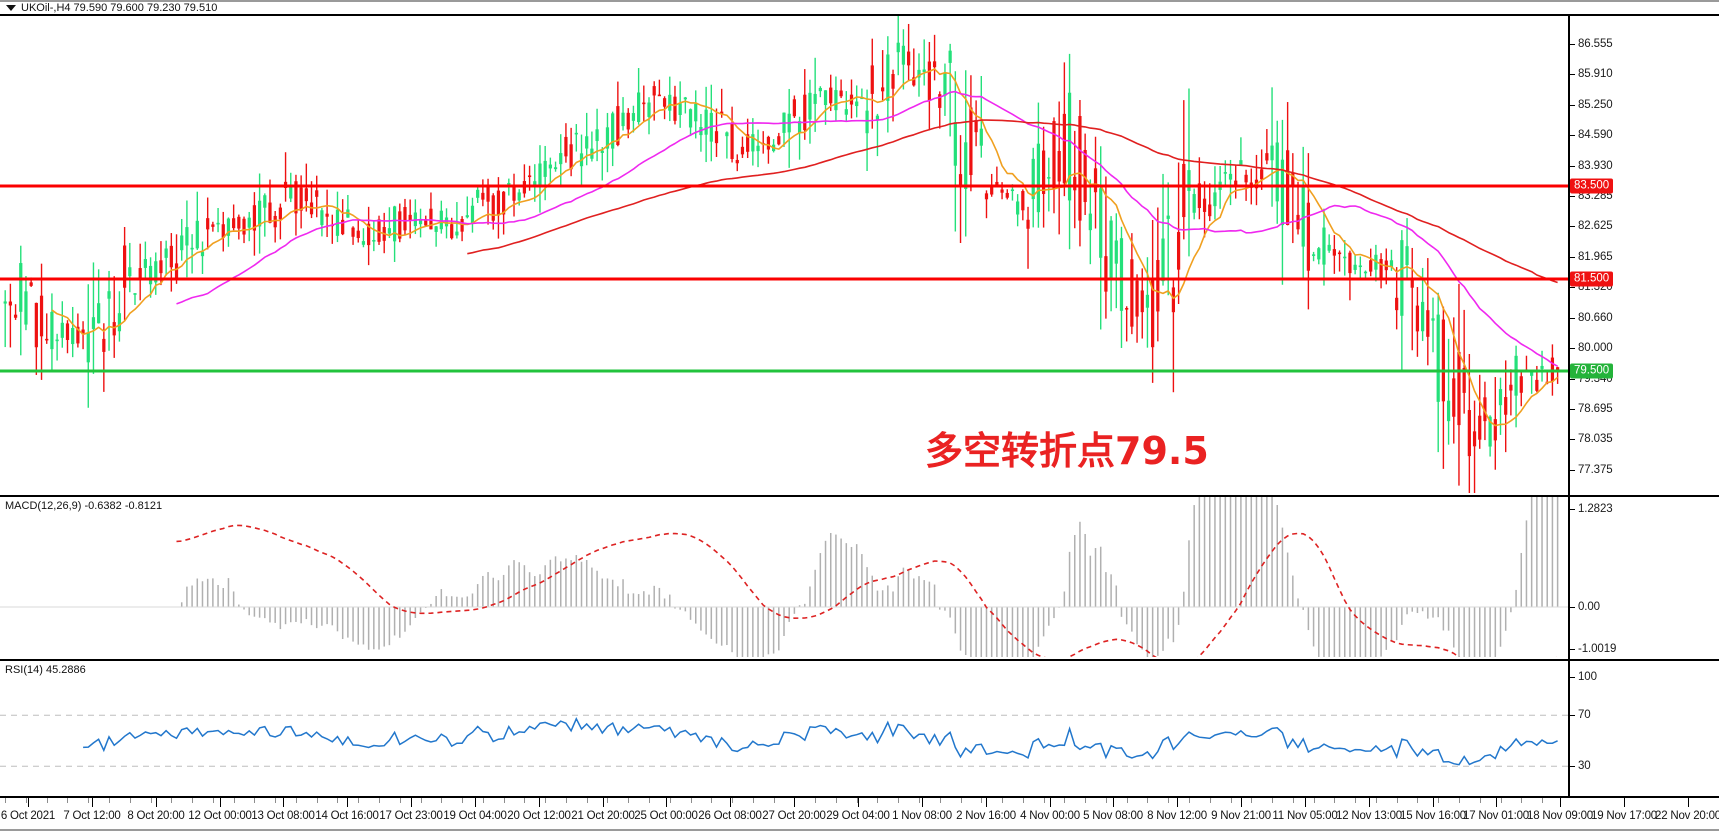  I want to click on price-level-tag: 83.500, so click(1592, 186).